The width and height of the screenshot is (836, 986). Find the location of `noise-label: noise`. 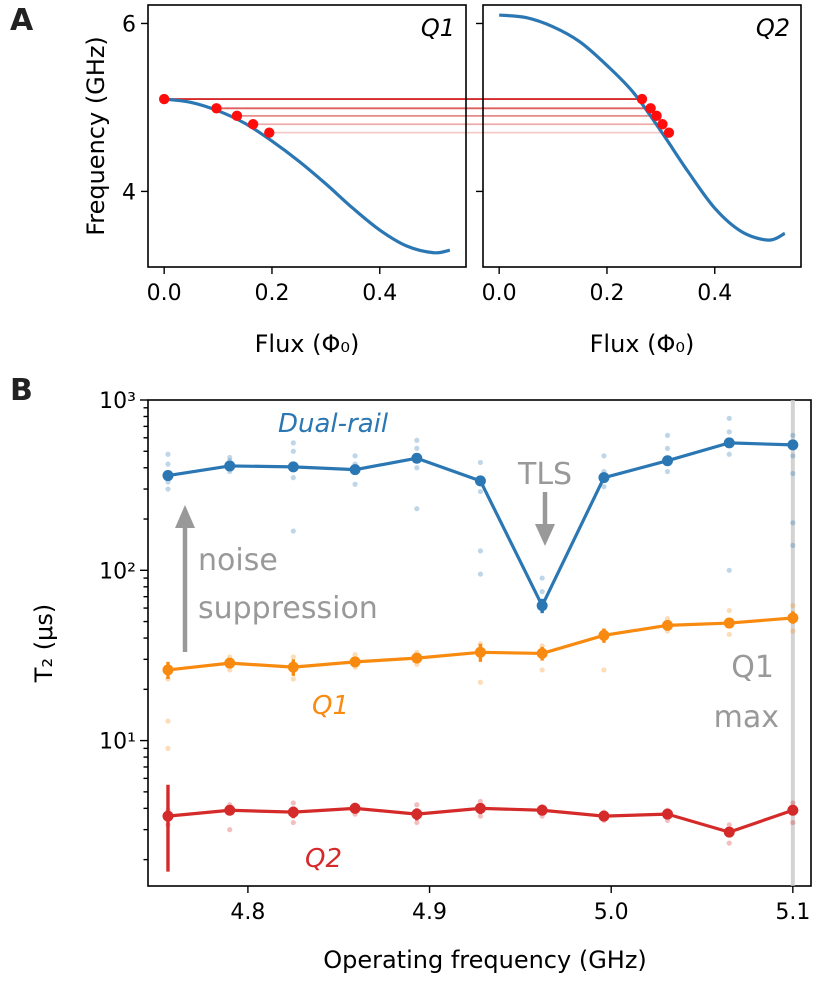

noise-label: noise is located at coordinates (238, 560).